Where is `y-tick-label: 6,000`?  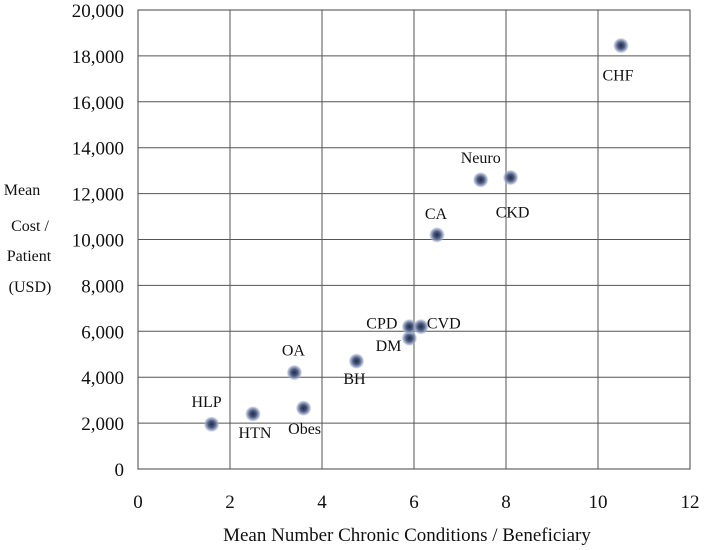 y-tick-label: 6,000 is located at coordinates (102, 332).